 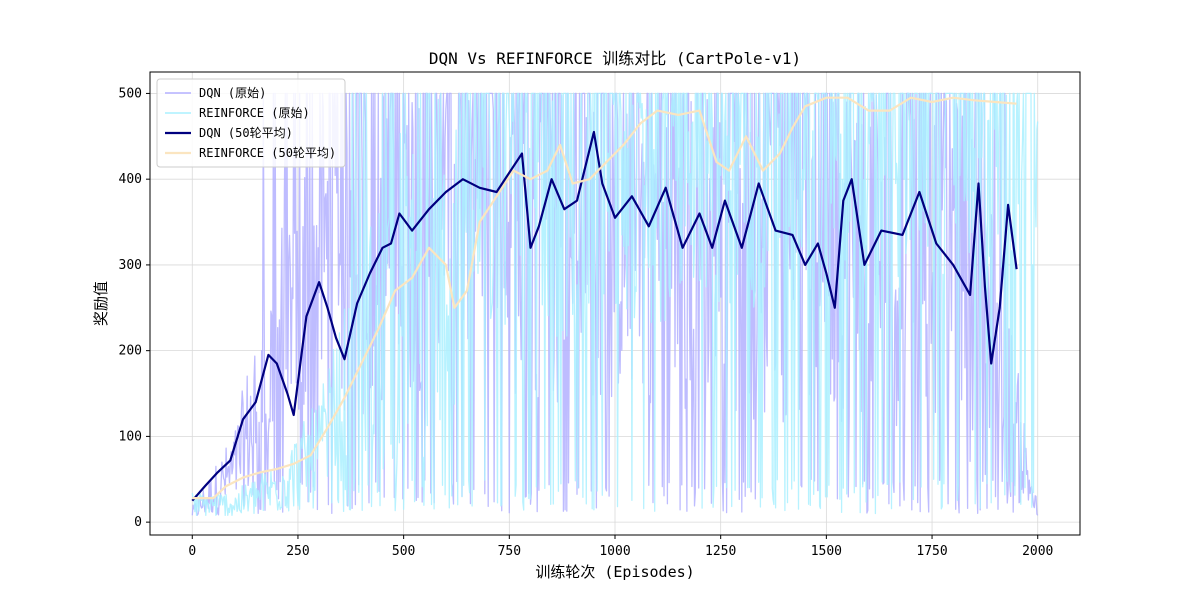 I want to click on y-axis-title: 奖励值, so click(x=101, y=303).